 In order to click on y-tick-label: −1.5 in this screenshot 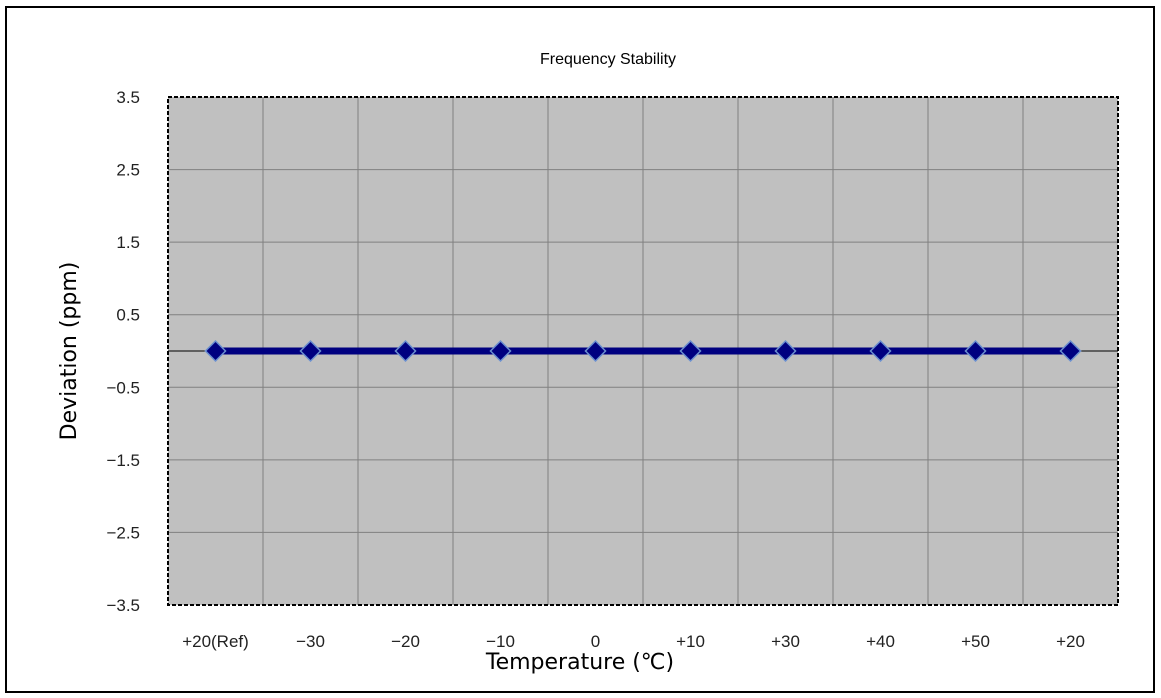, I will do `click(123, 460)`.